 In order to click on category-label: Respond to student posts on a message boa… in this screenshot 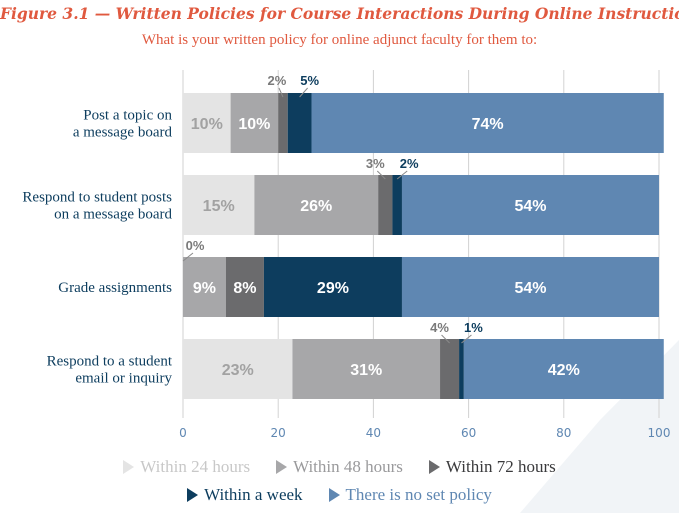, I will do `click(97, 206)`.